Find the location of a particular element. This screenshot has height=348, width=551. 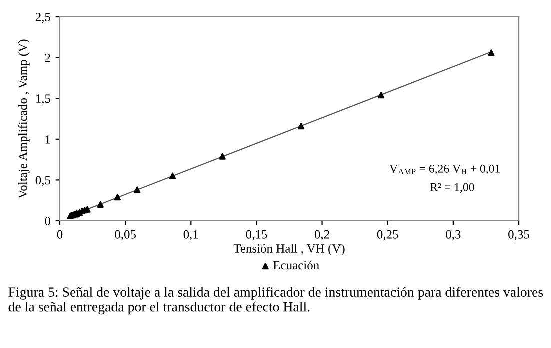

x-tick-label: 0 is located at coordinates (60, 234).